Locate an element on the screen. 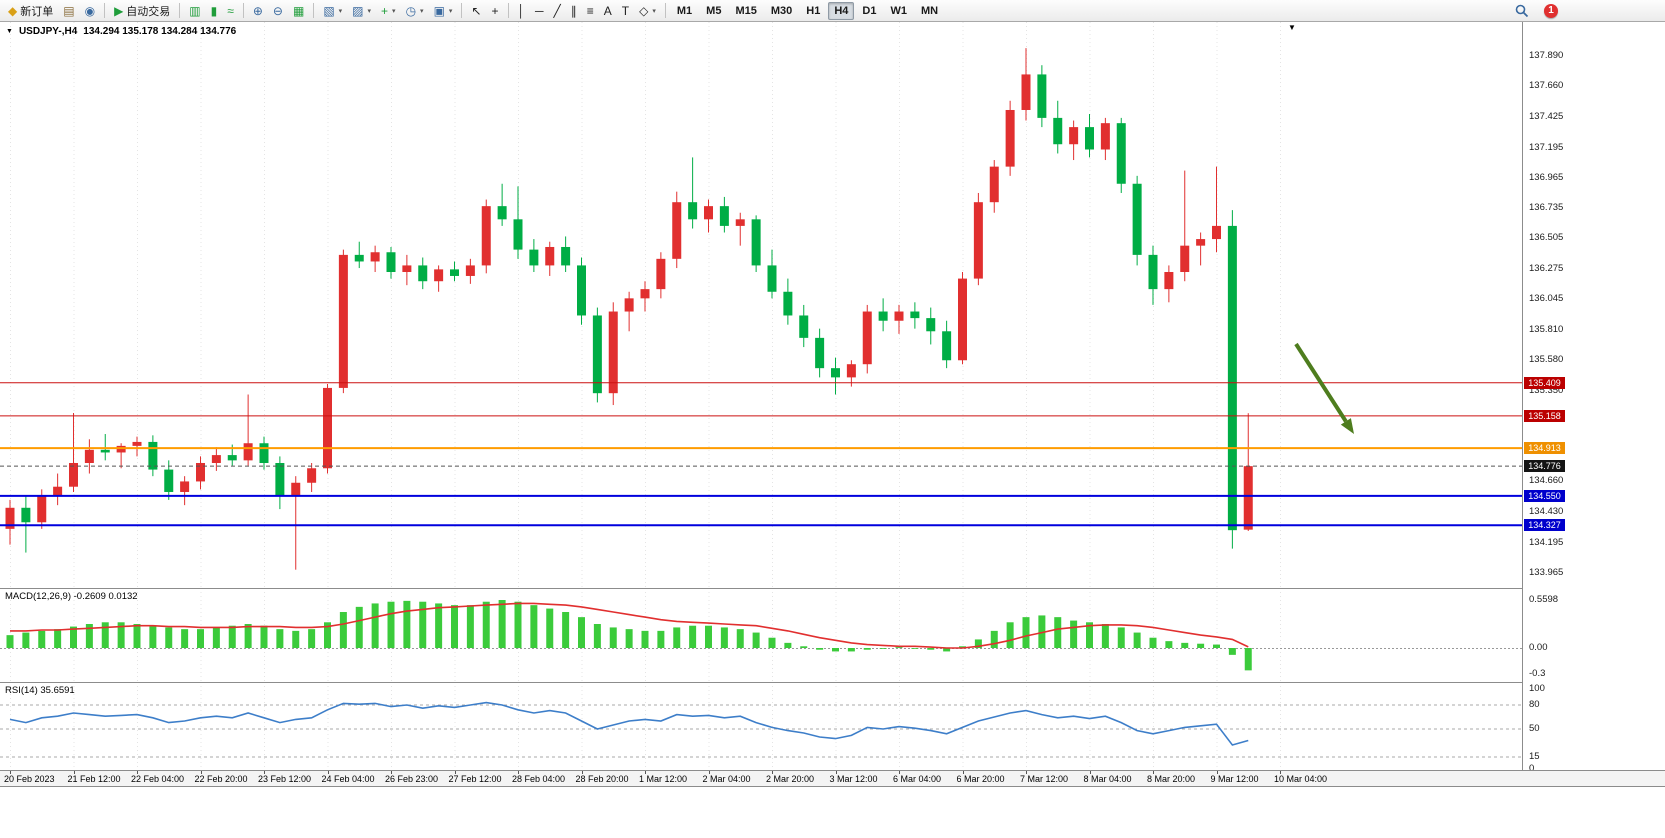 The width and height of the screenshot is (1665, 838). zoom-in-button: ⊕ is located at coordinates (258, 11).